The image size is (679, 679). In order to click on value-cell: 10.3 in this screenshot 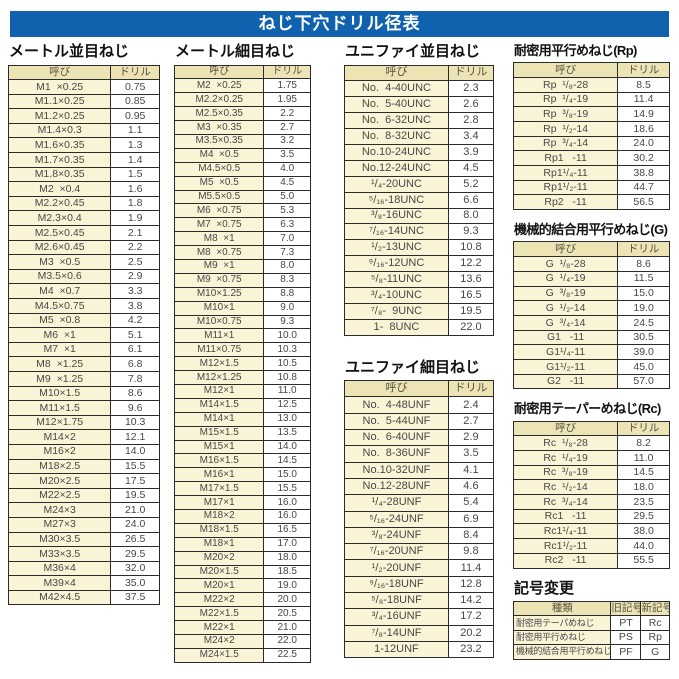, I will do `click(135, 422)`.